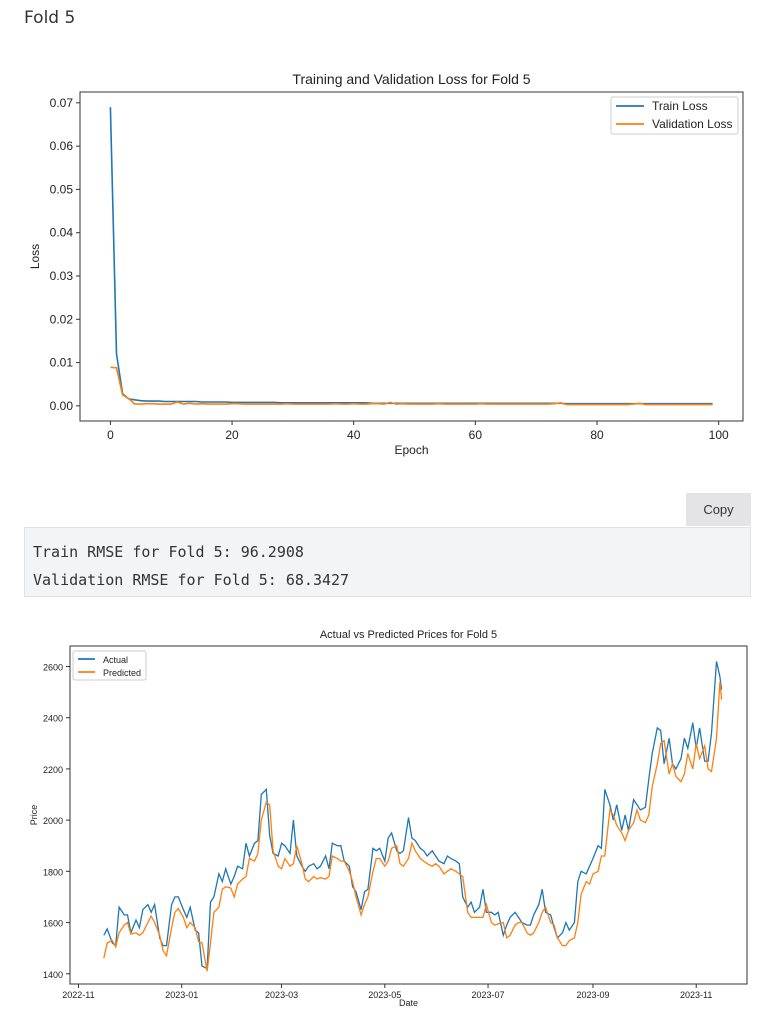 The width and height of the screenshot is (772, 1023). What do you see at coordinates (110, 435) in the screenshot?
I see `x-tick-label: 0` at bounding box center [110, 435].